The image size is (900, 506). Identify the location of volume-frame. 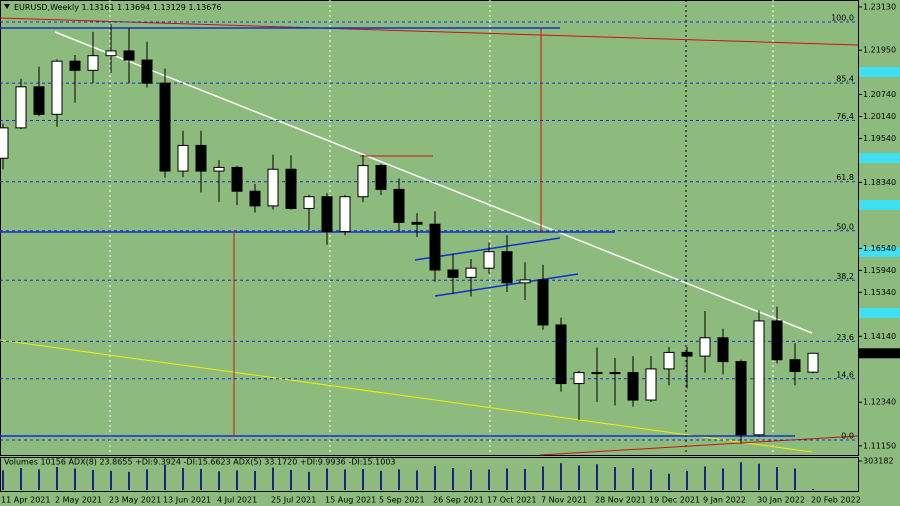
(429, 474).